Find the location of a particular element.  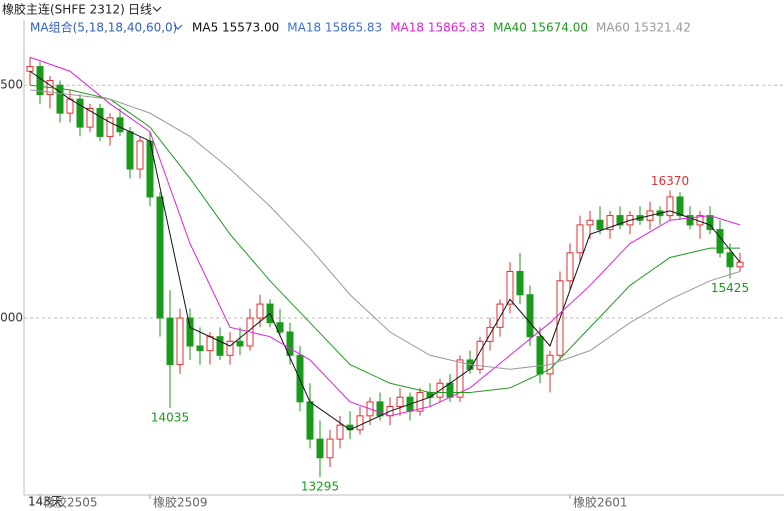

x-tick-label: 橡胶2505 is located at coordinates (70, 502).